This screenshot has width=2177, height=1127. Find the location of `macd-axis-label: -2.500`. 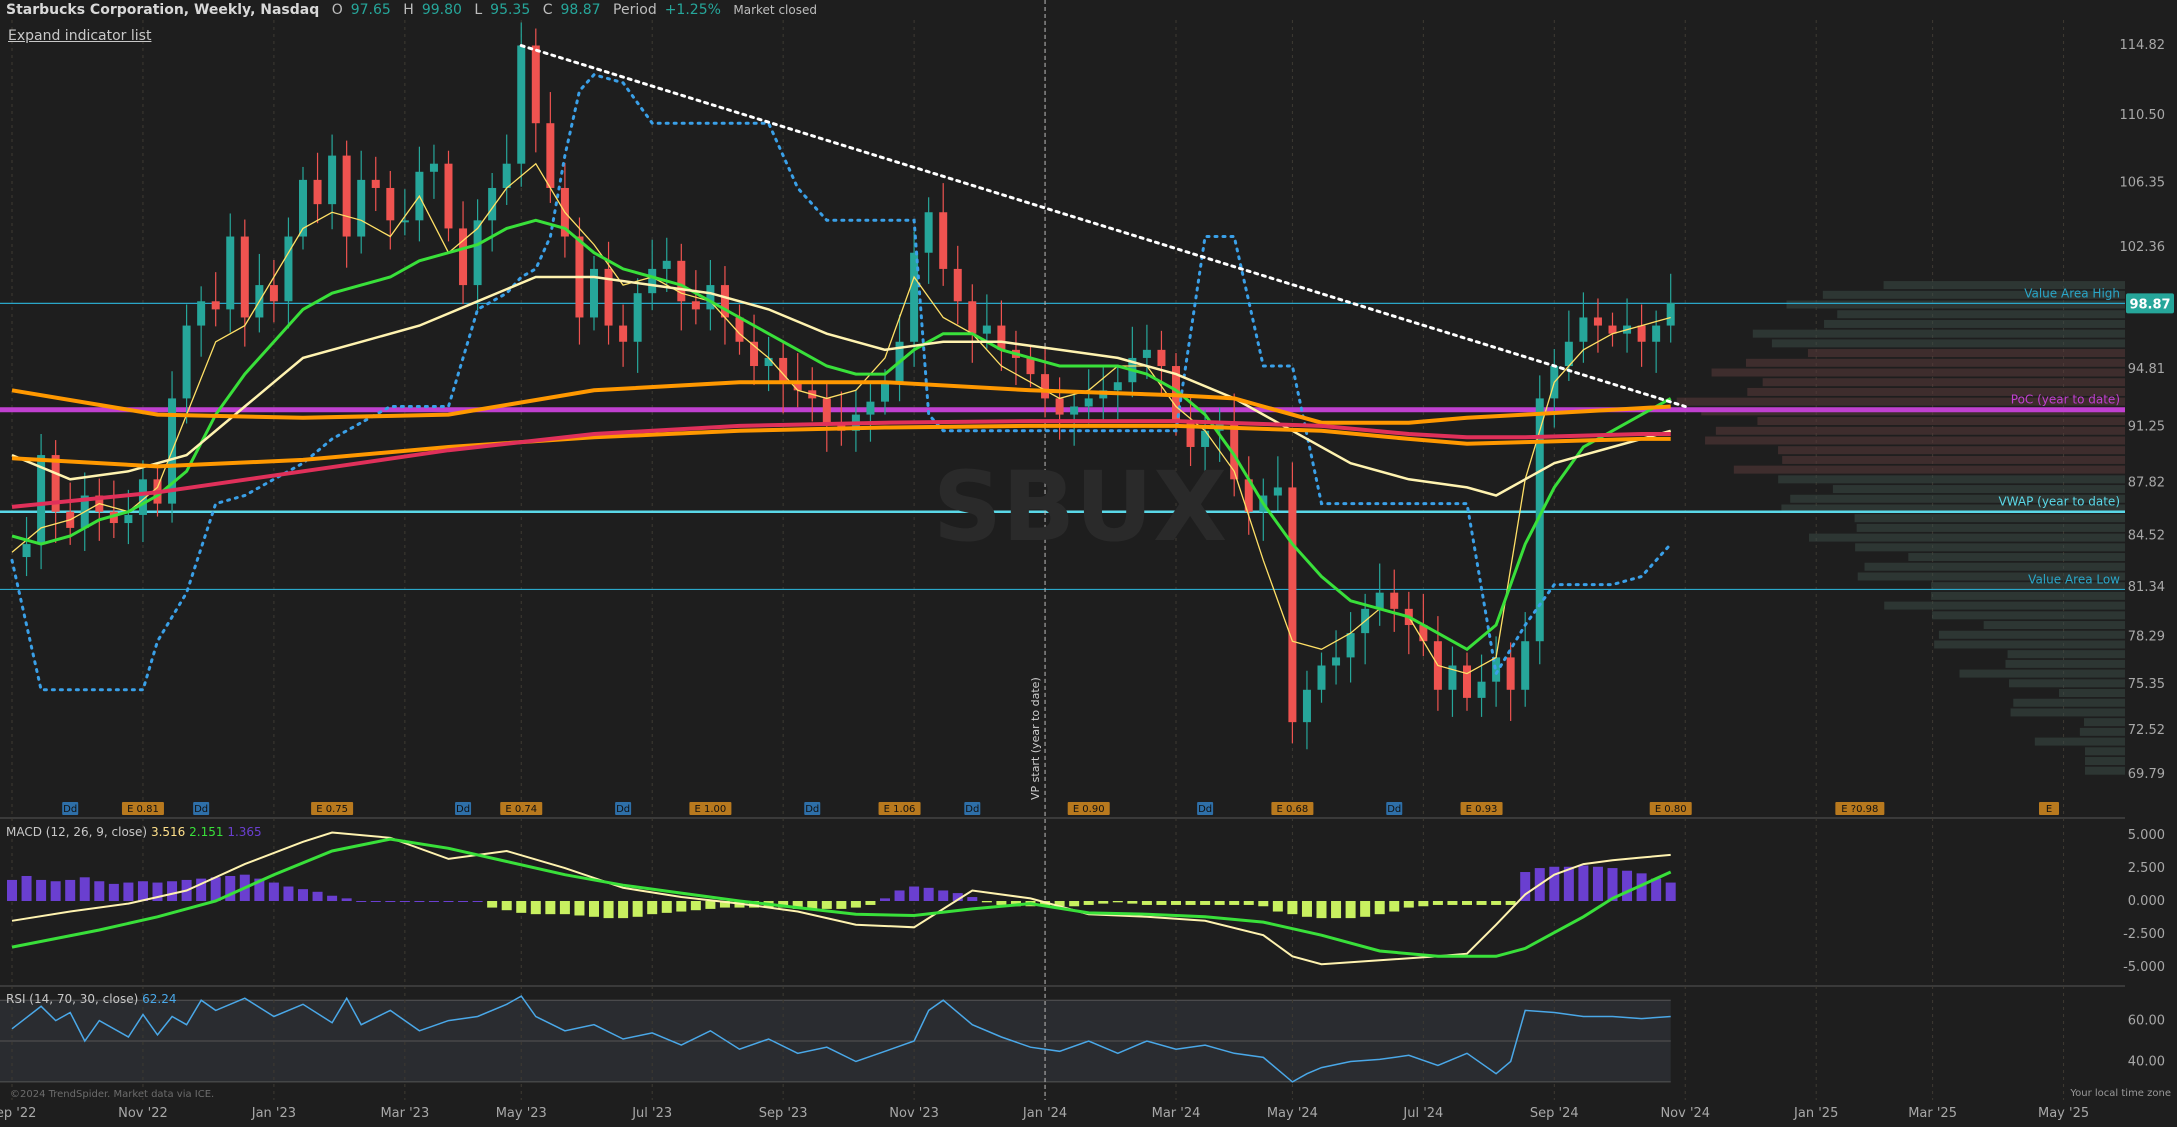

macd-axis-label: -2.500 is located at coordinates (2144, 934).